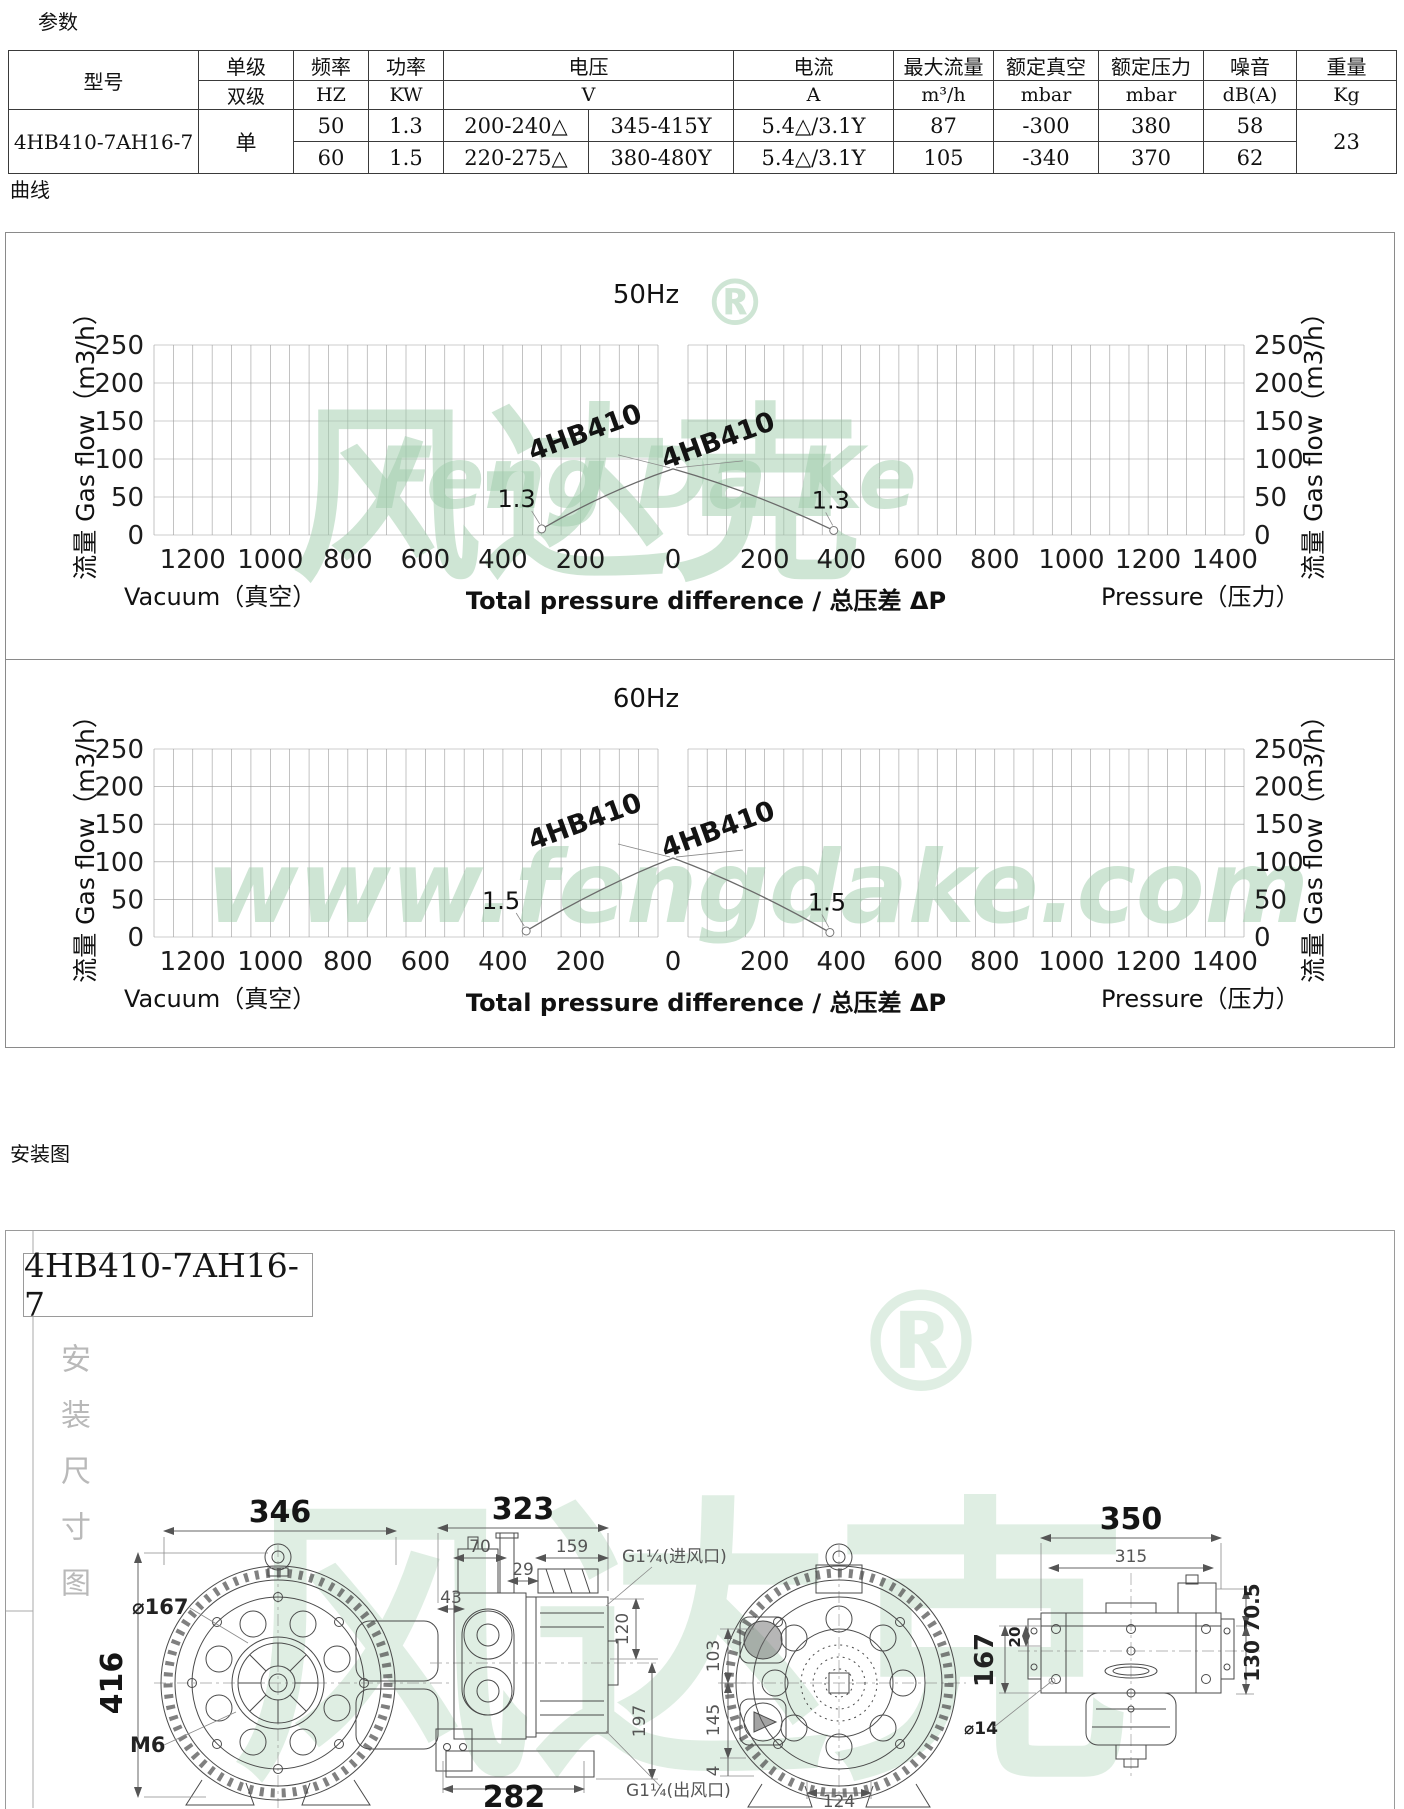 The width and height of the screenshot is (1404, 1809). Describe the element at coordinates (1225, 962) in the screenshot. I see `svg-text: 1400` at that location.